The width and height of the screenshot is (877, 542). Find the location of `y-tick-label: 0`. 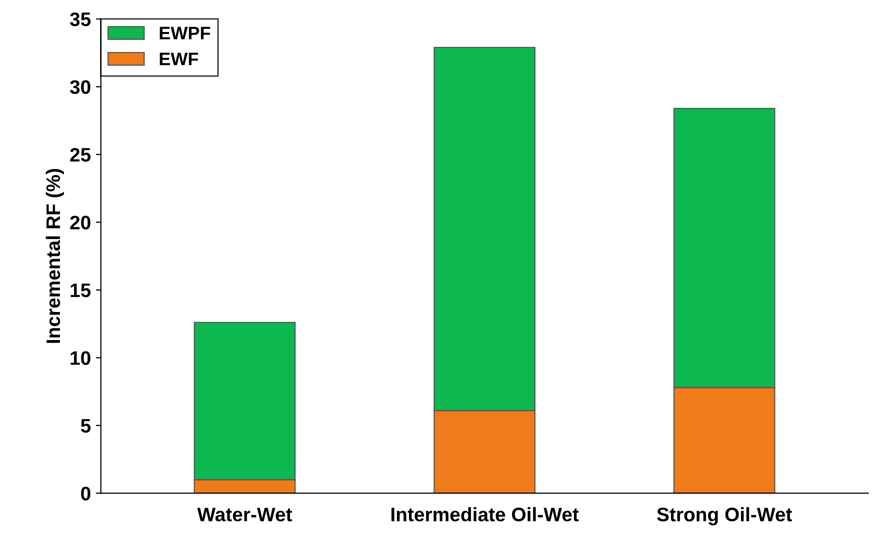

y-tick-label: 0 is located at coordinates (85, 493).